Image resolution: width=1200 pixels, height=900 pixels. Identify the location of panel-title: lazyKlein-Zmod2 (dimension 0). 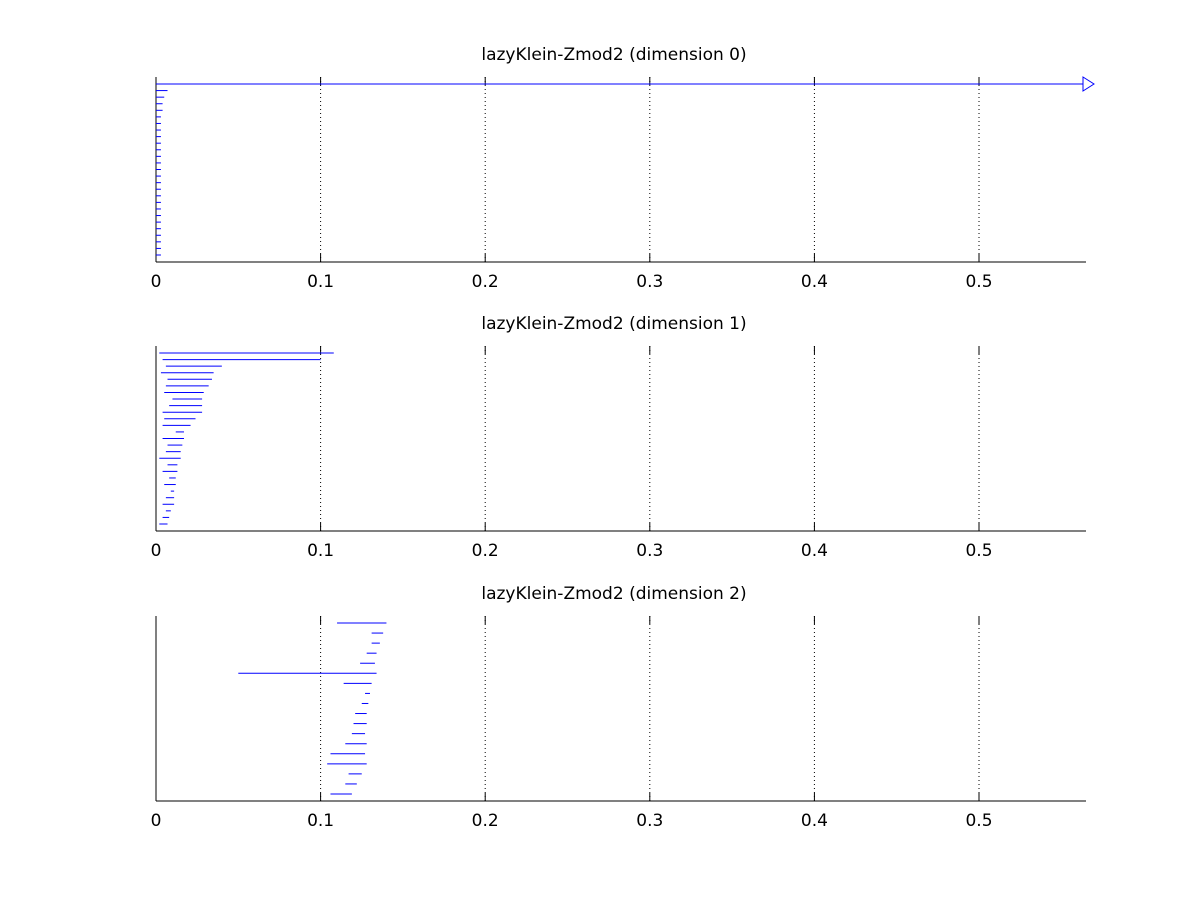
(613, 55).